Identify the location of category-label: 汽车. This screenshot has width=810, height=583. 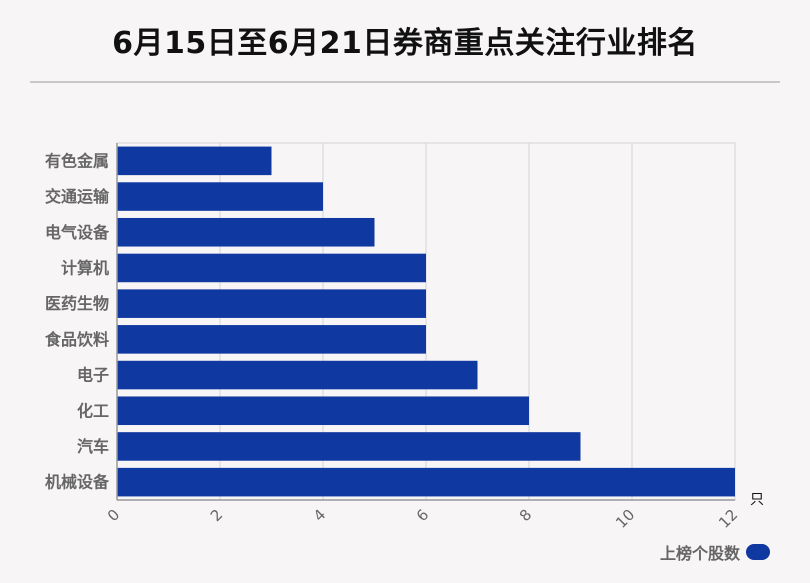
(93, 446).